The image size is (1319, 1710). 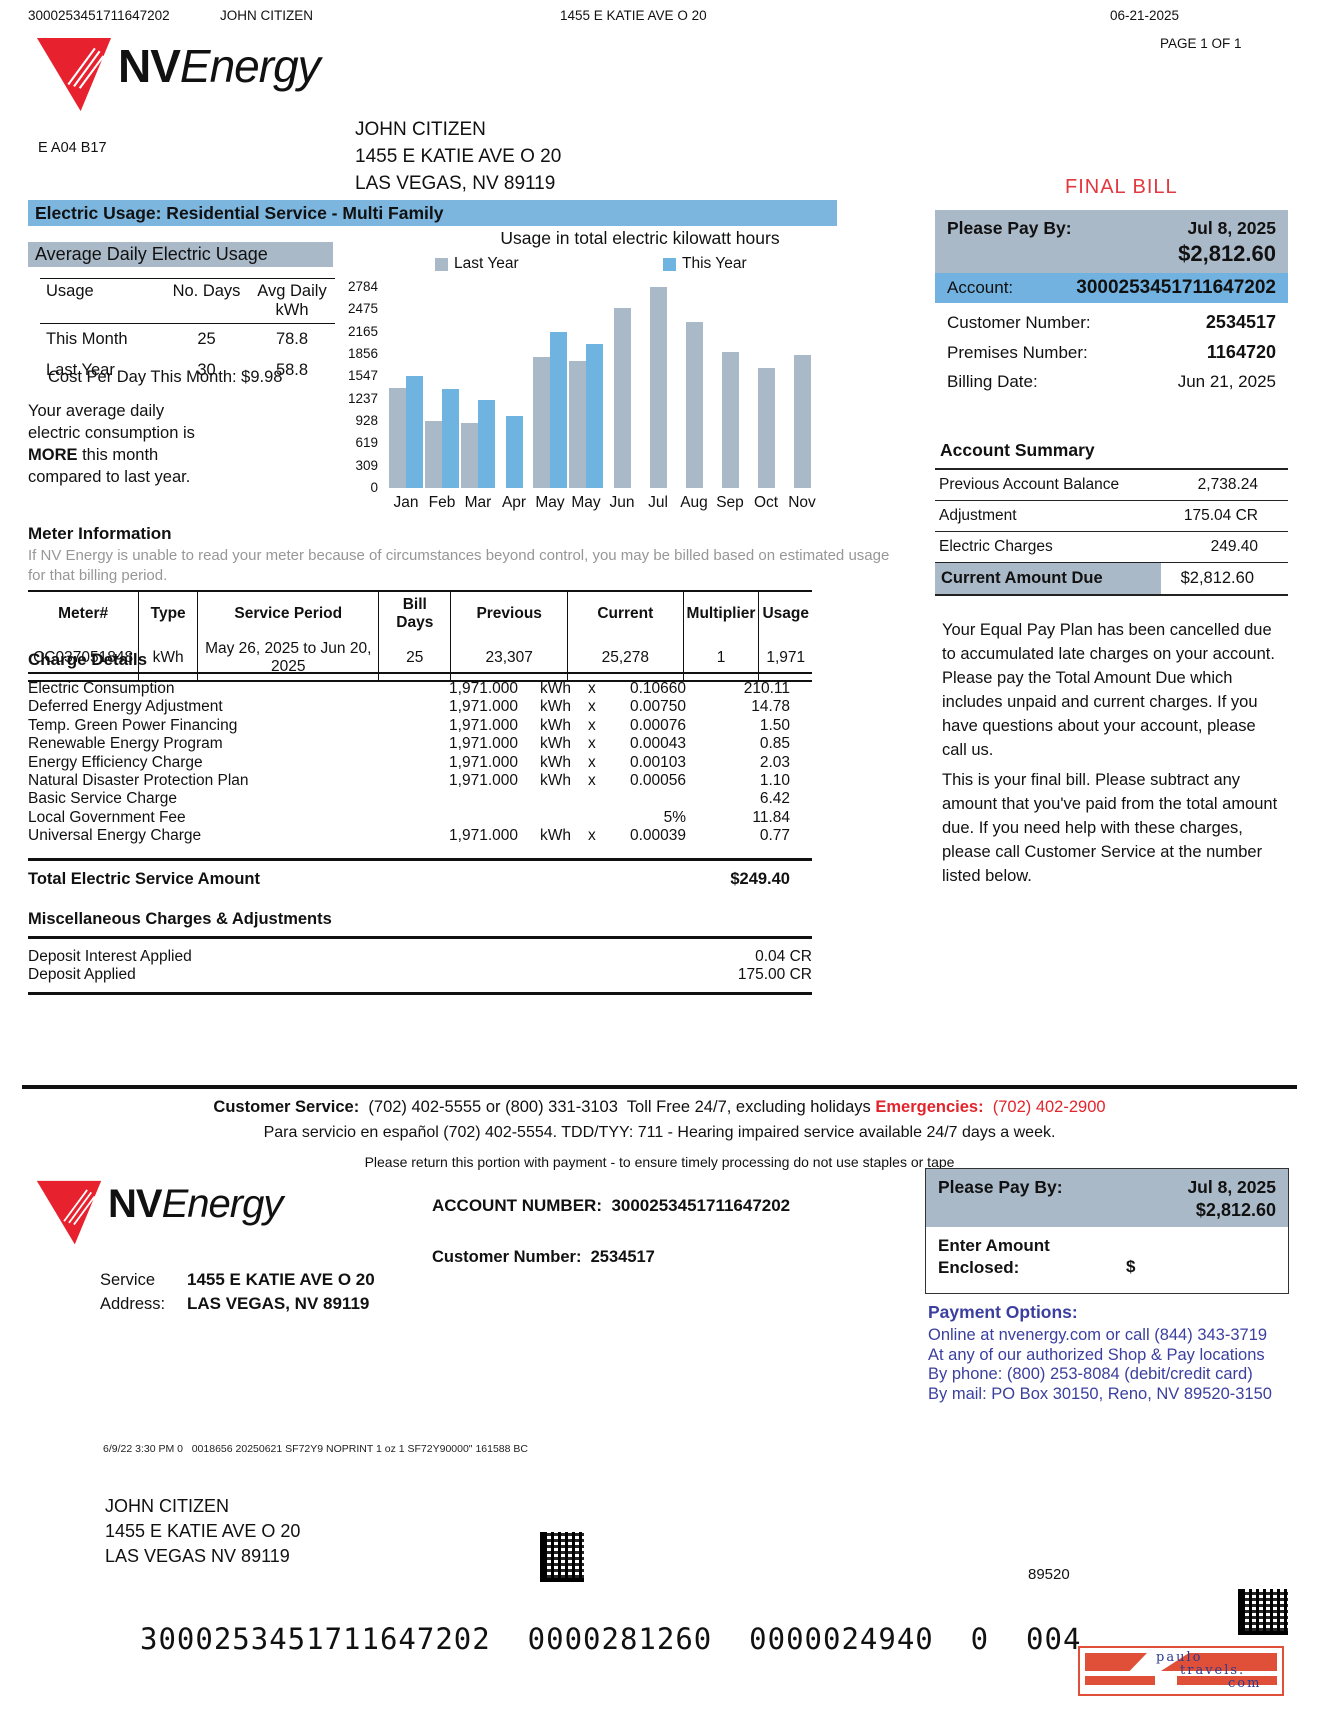 What do you see at coordinates (362, 331) in the screenshot?
I see `y-tick-label: 2165` at bounding box center [362, 331].